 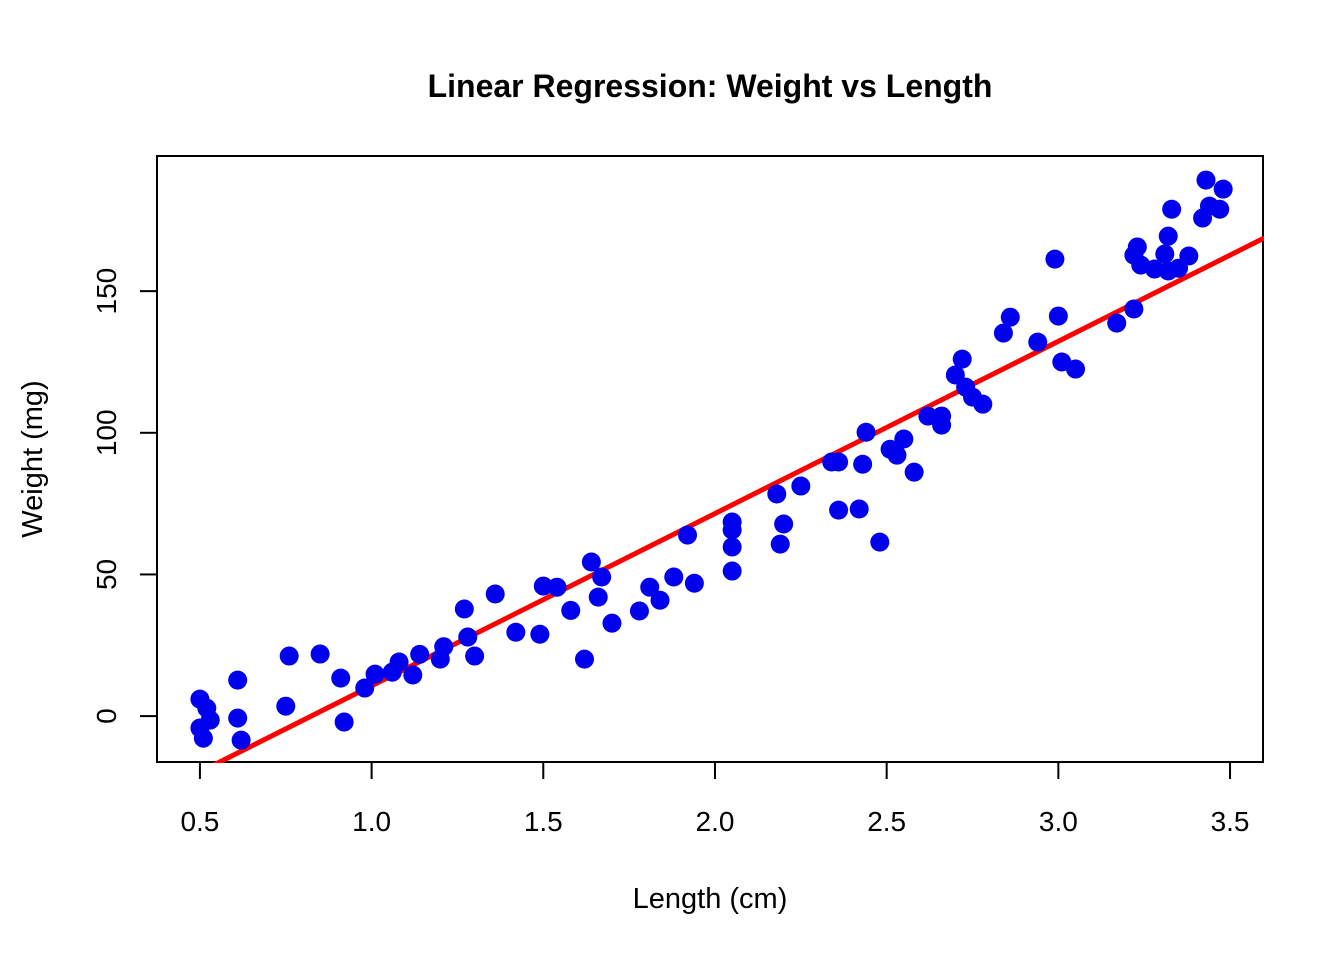 What do you see at coordinates (106, 291) in the screenshot?
I see `y-tick-label: 150` at bounding box center [106, 291].